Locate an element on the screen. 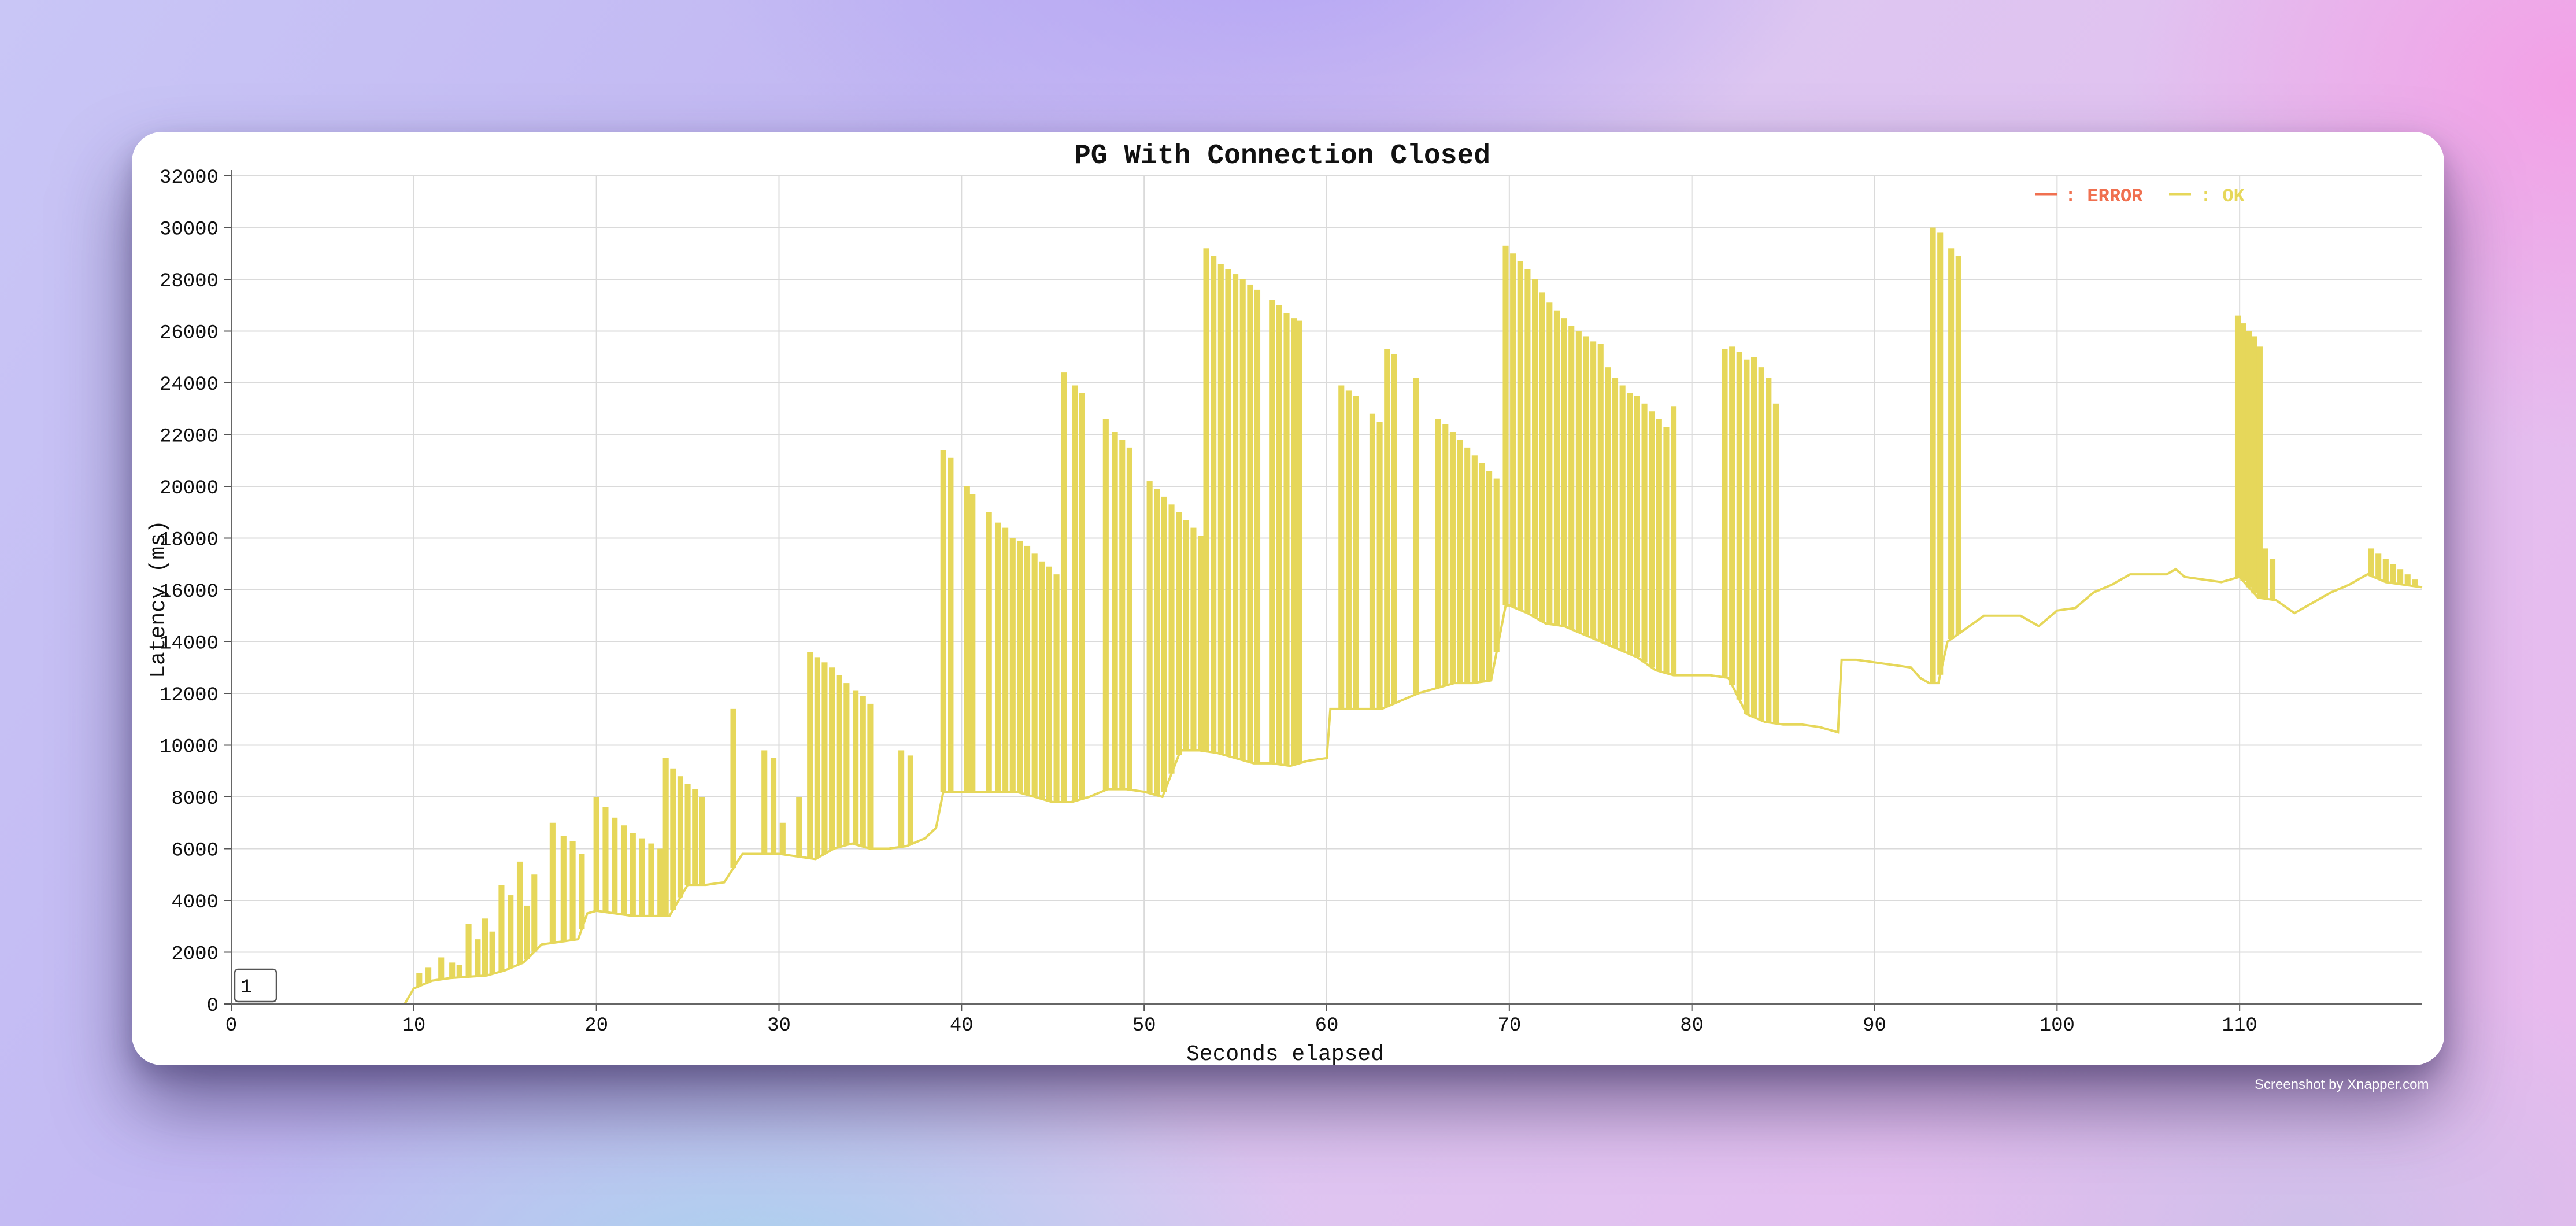 The image size is (2576, 1226). x-tick-label: 10 is located at coordinates (413, 1026).